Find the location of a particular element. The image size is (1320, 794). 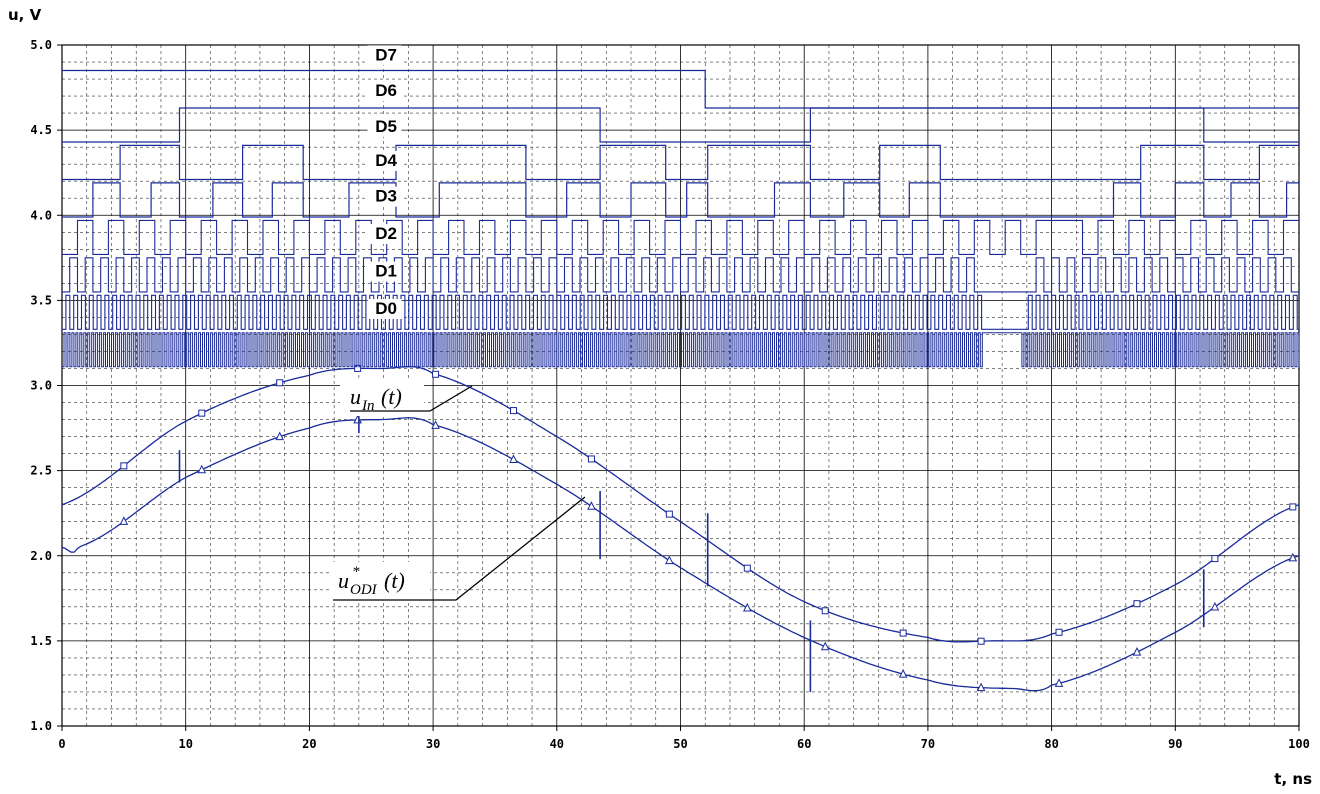

trace-d4 is located at coordinates (680, 200).